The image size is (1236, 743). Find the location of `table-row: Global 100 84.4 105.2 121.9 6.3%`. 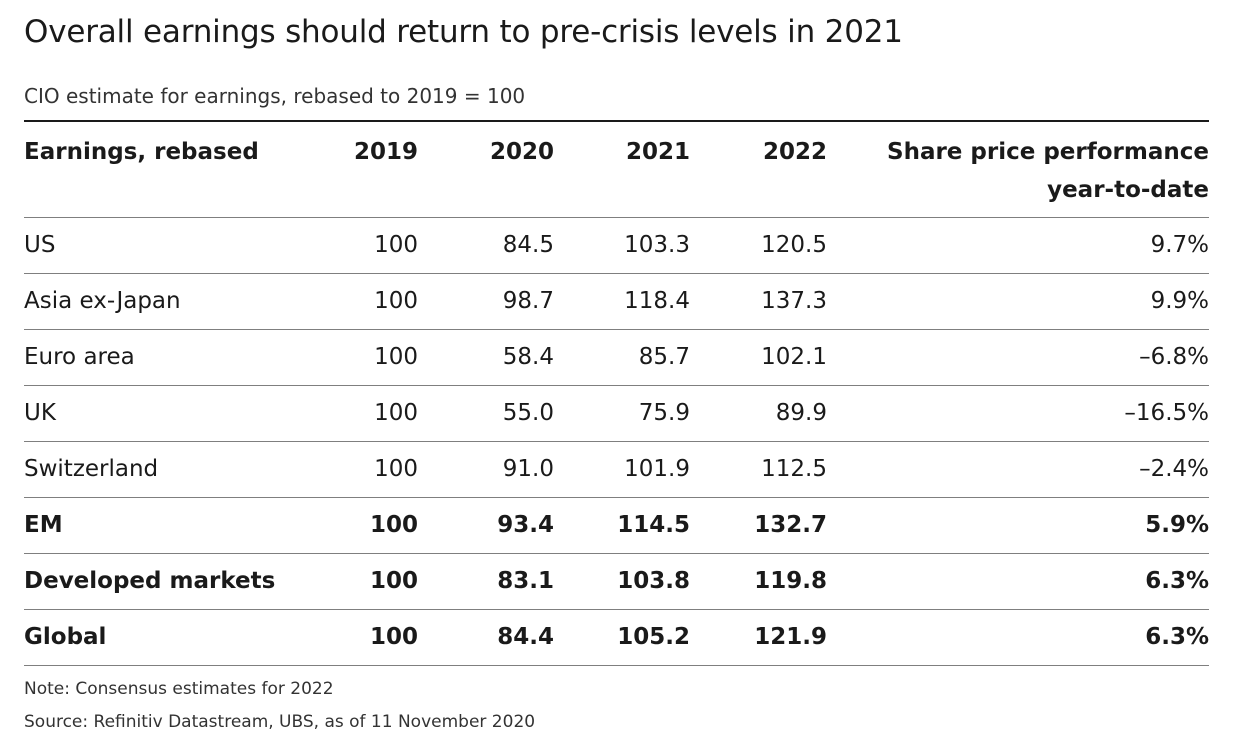

table-row: Global 100 84.4 105.2 121.9 6.3% is located at coordinates (616, 638).